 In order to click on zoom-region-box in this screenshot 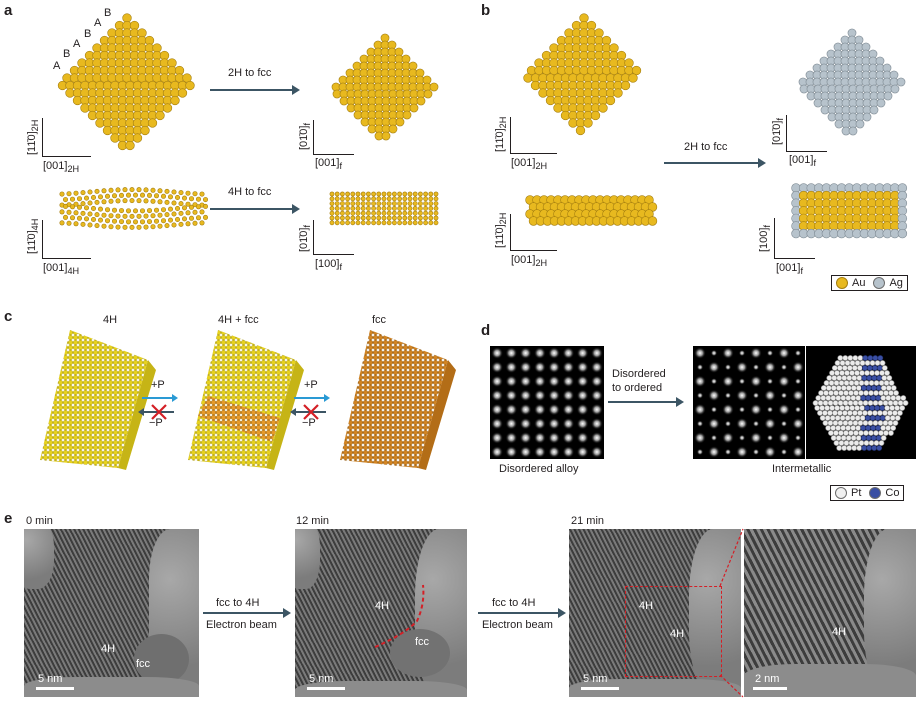, I will do `click(673, 631)`.